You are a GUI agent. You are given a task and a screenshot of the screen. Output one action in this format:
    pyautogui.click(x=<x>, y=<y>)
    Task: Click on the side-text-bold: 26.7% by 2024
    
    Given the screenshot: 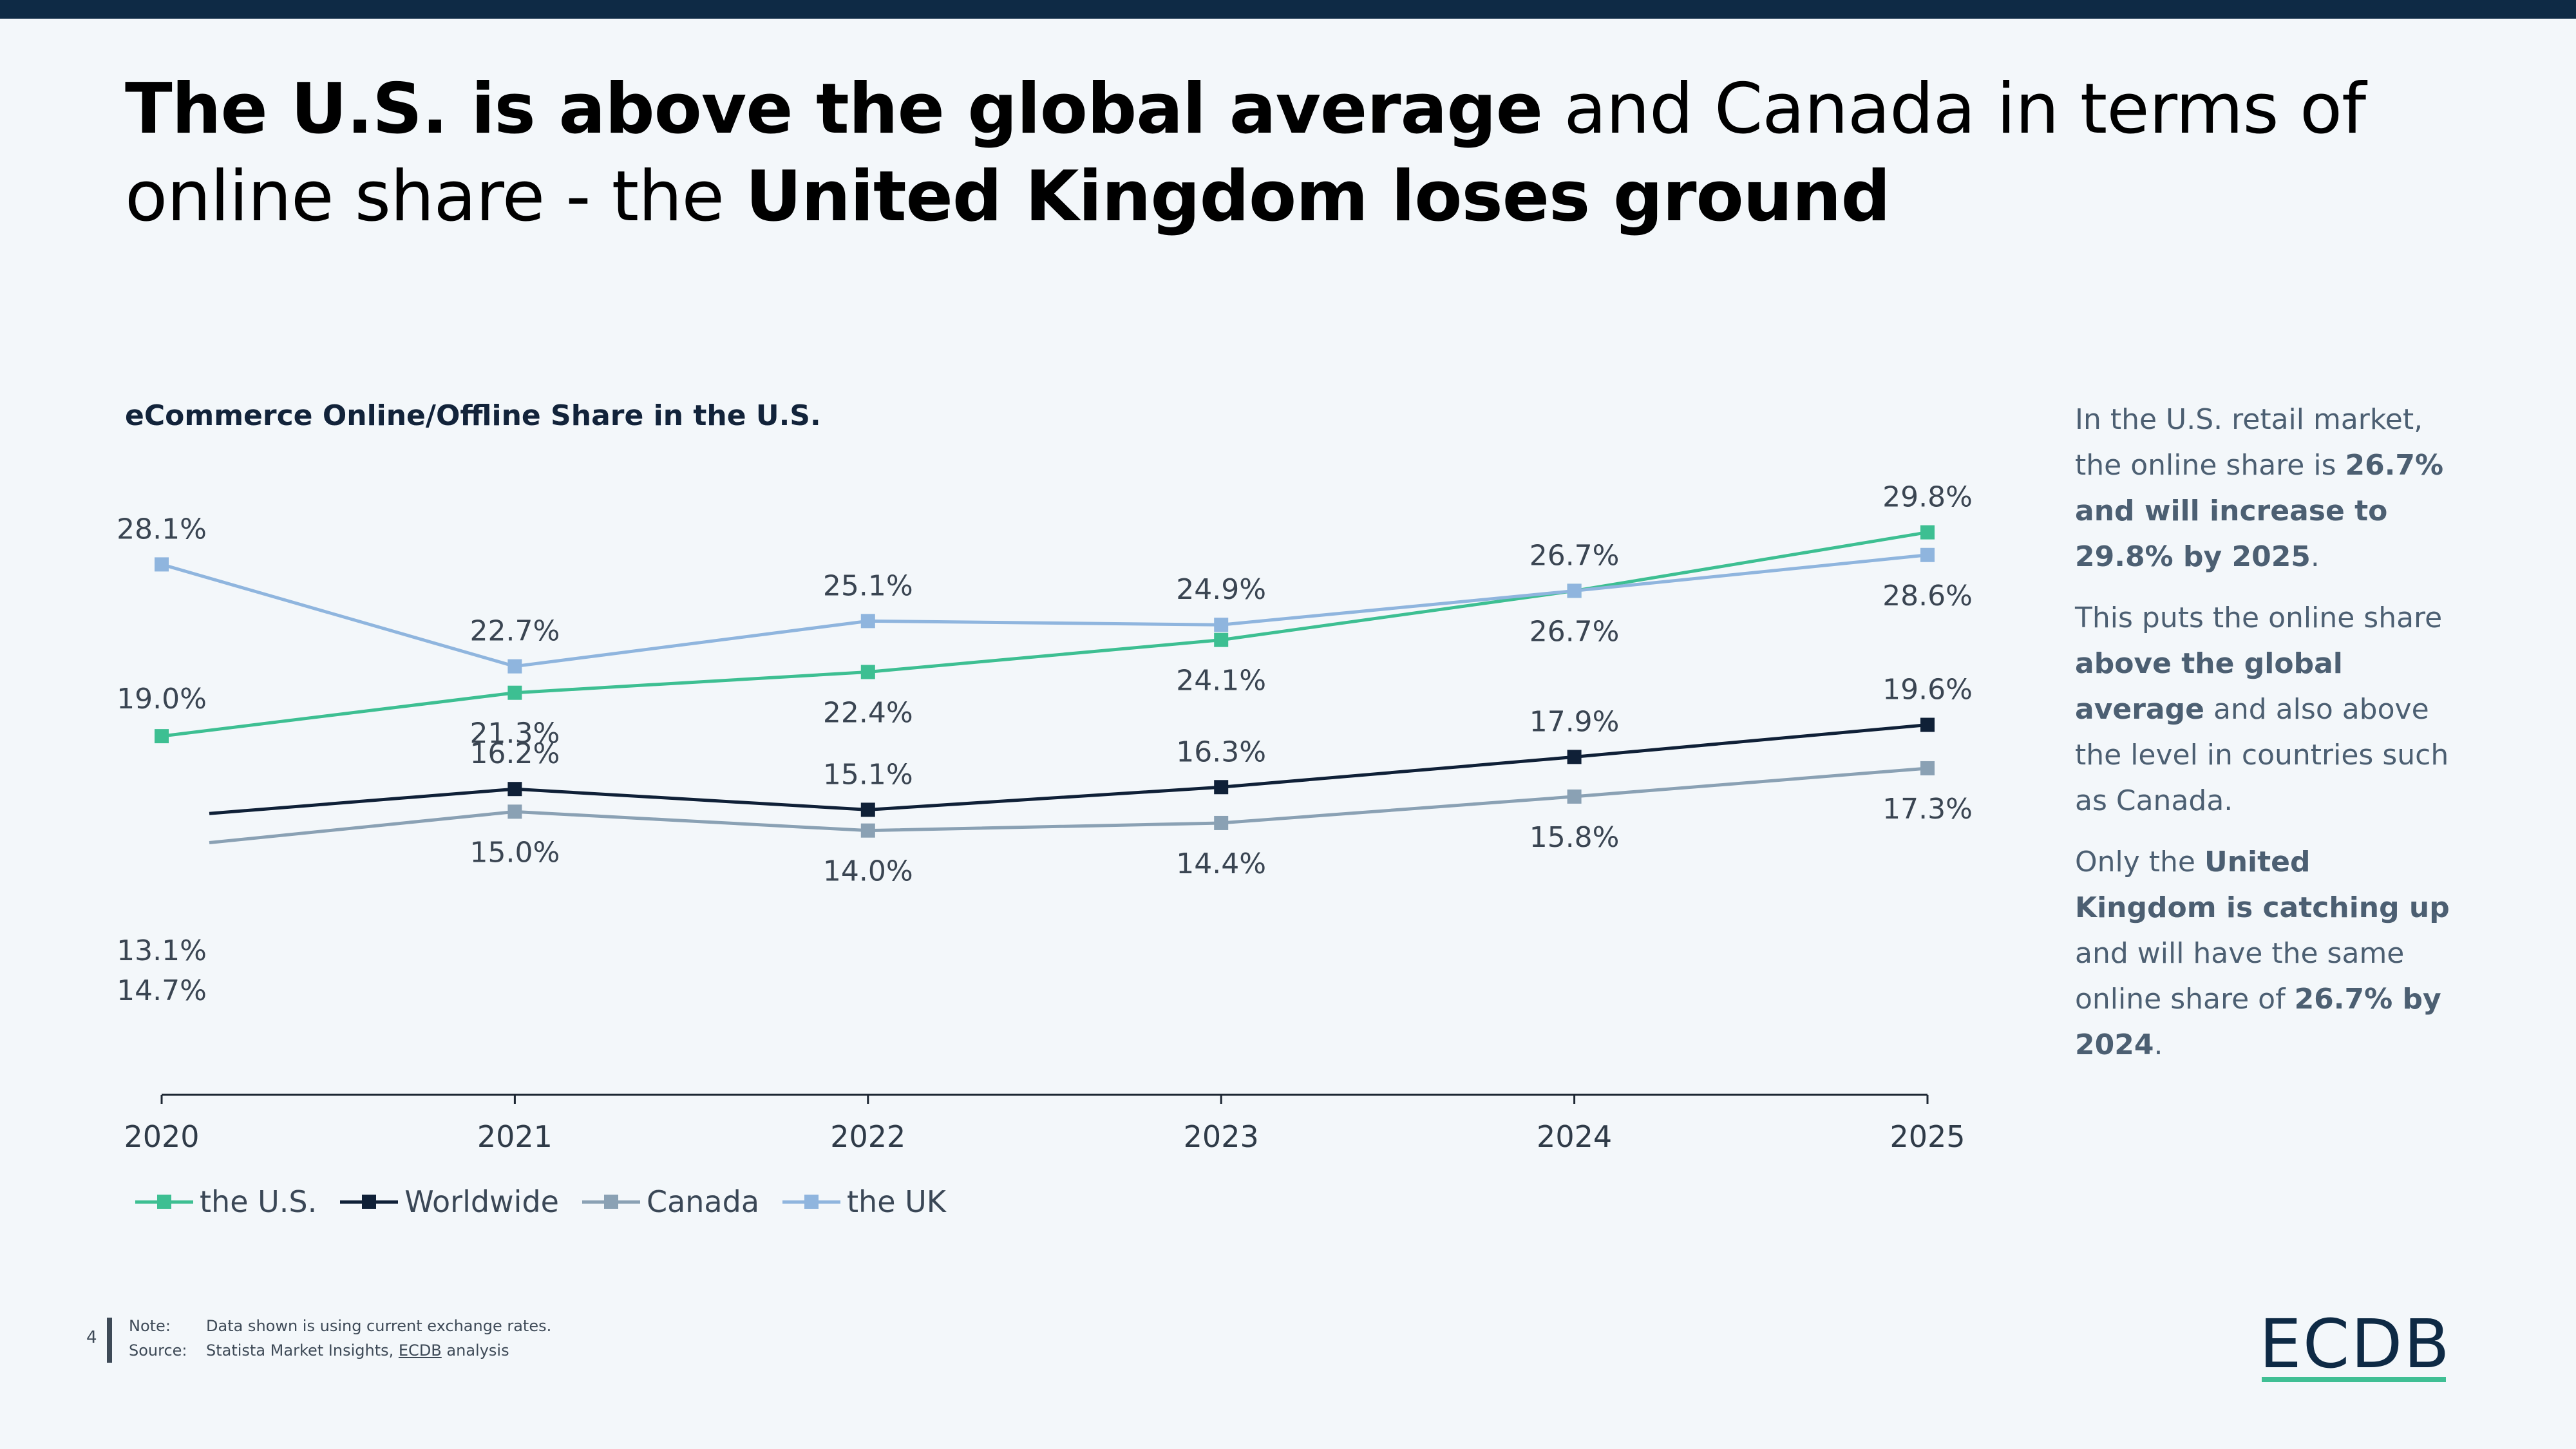 What is the action you would take?
    pyautogui.click(x=2258, y=1022)
    